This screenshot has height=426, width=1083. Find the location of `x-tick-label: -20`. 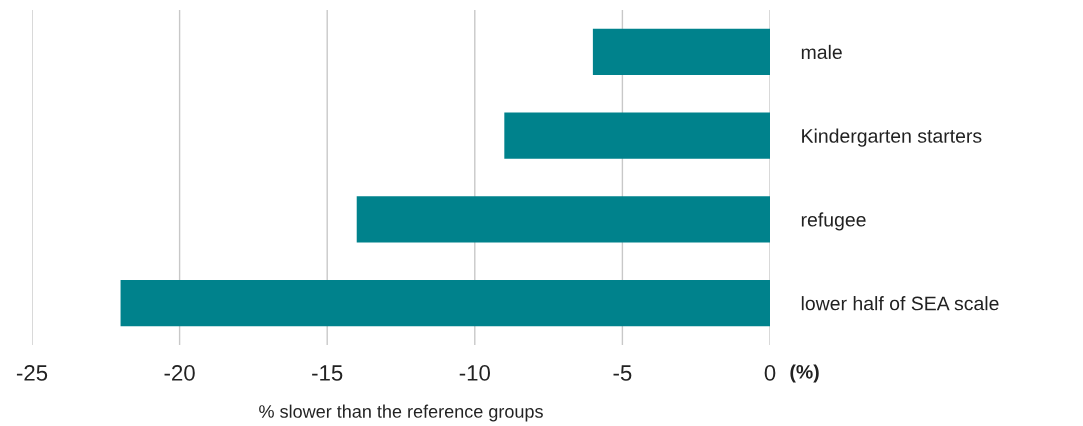

x-tick-label: -20 is located at coordinates (179, 373).